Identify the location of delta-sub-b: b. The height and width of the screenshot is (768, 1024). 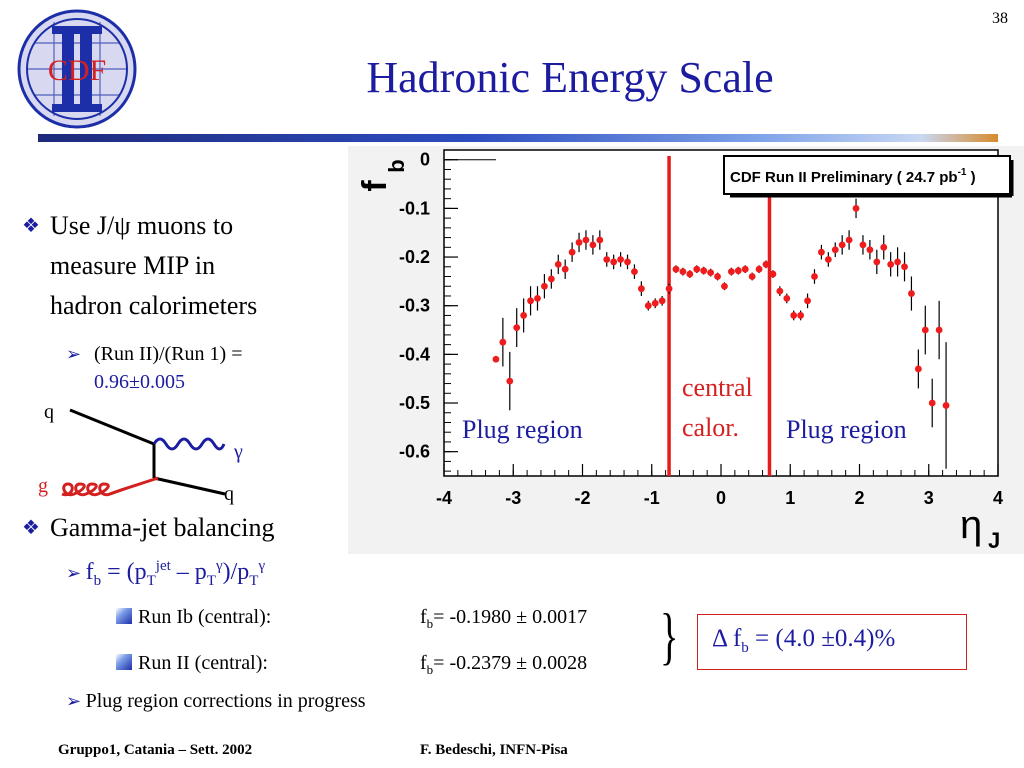
(745, 648).